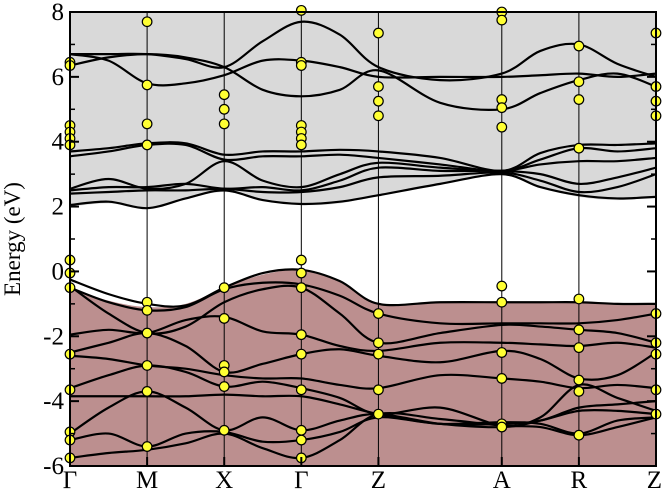 The height and width of the screenshot is (490, 664). Describe the element at coordinates (58, 207) in the screenshot. I see `y-tick-label: 2` at that location.